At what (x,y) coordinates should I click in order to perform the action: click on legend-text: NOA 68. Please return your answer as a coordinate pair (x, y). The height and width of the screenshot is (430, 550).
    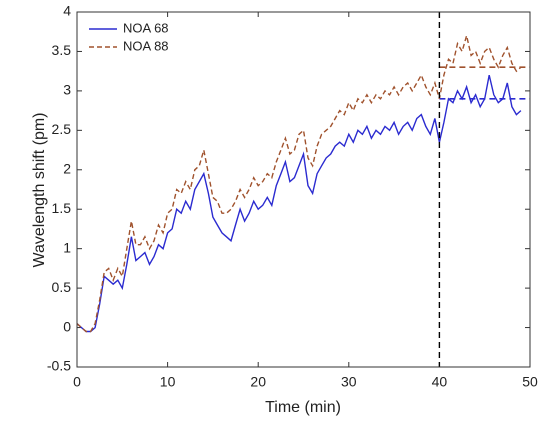
    Looking at the image, I should click on (146, 27).